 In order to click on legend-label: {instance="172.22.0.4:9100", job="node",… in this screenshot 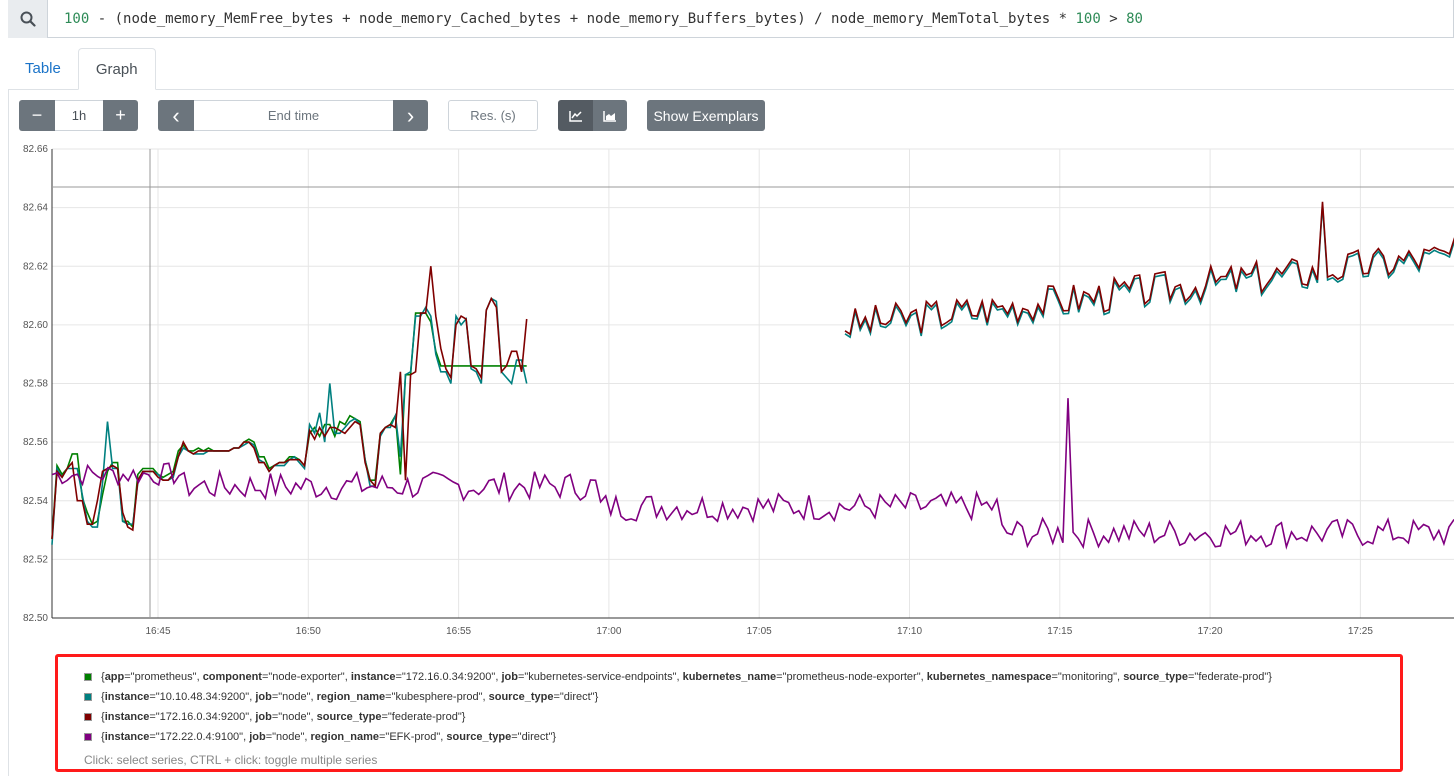, I will do `click(329, 737)`.